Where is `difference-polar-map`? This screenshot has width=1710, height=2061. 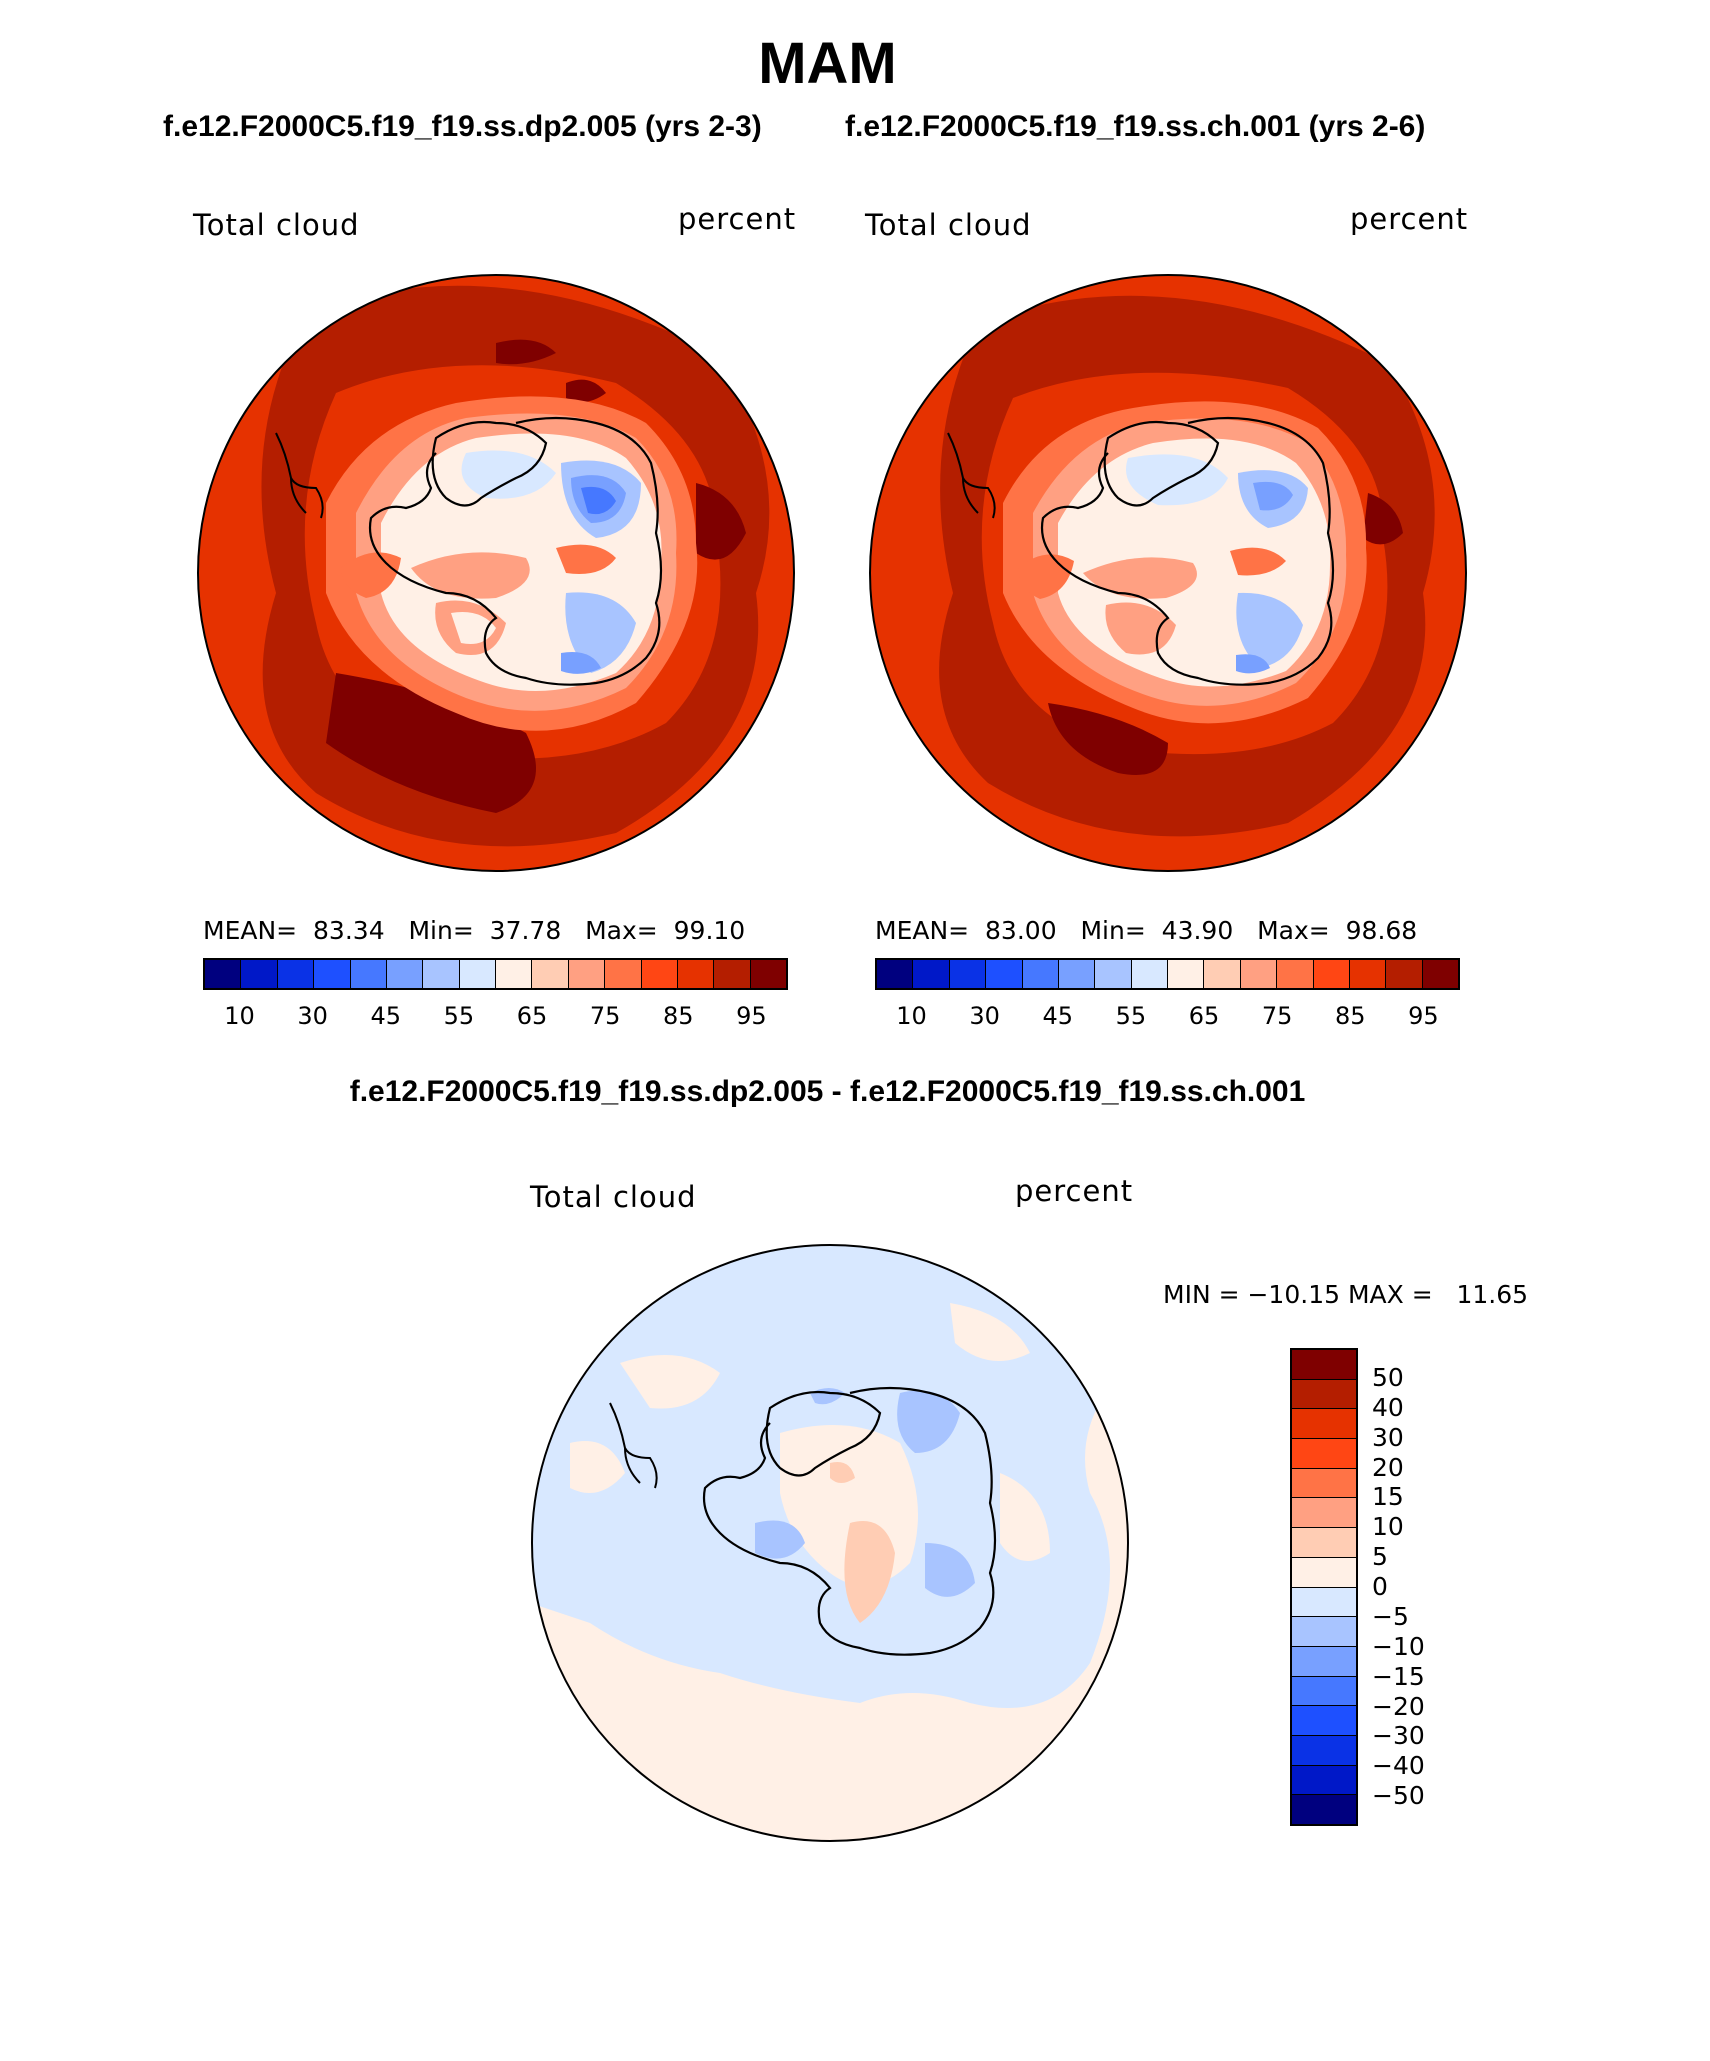
difference-polar-map is located at coordinates (830, 1543).